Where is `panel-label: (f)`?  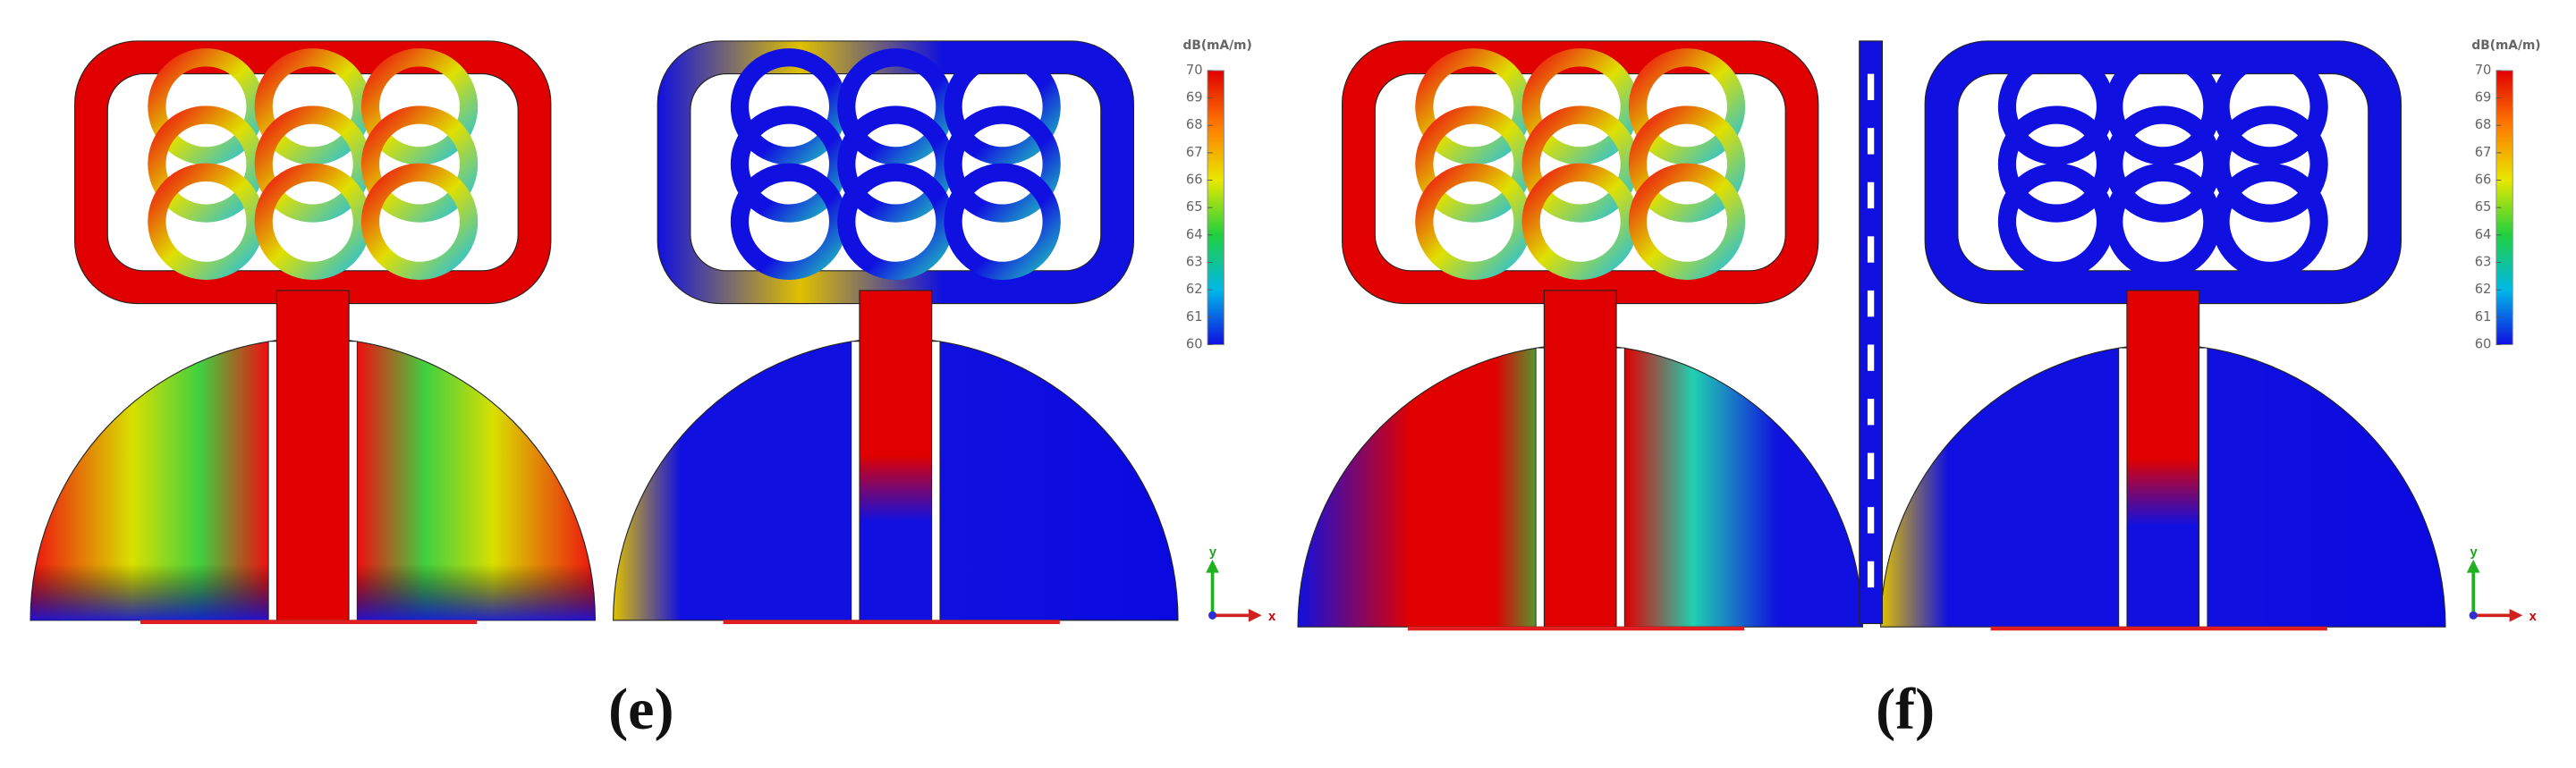 panel-label: (f) is located at coordinates (1905, 709).